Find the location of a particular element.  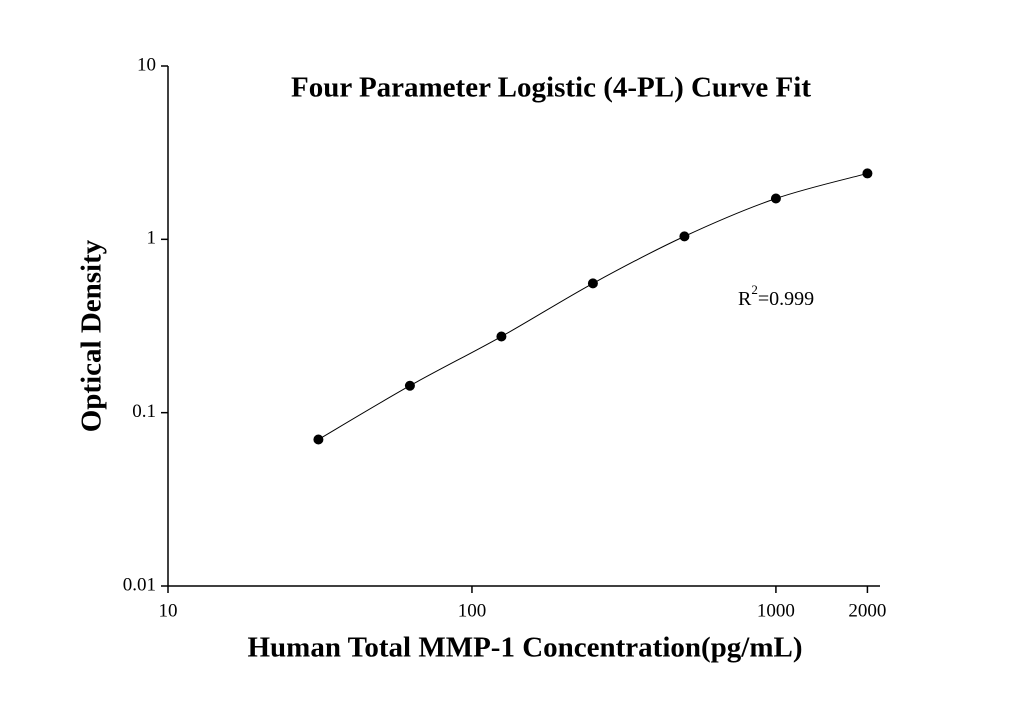

y-tick-label: 0.01 is located at coordinates (139, 584).